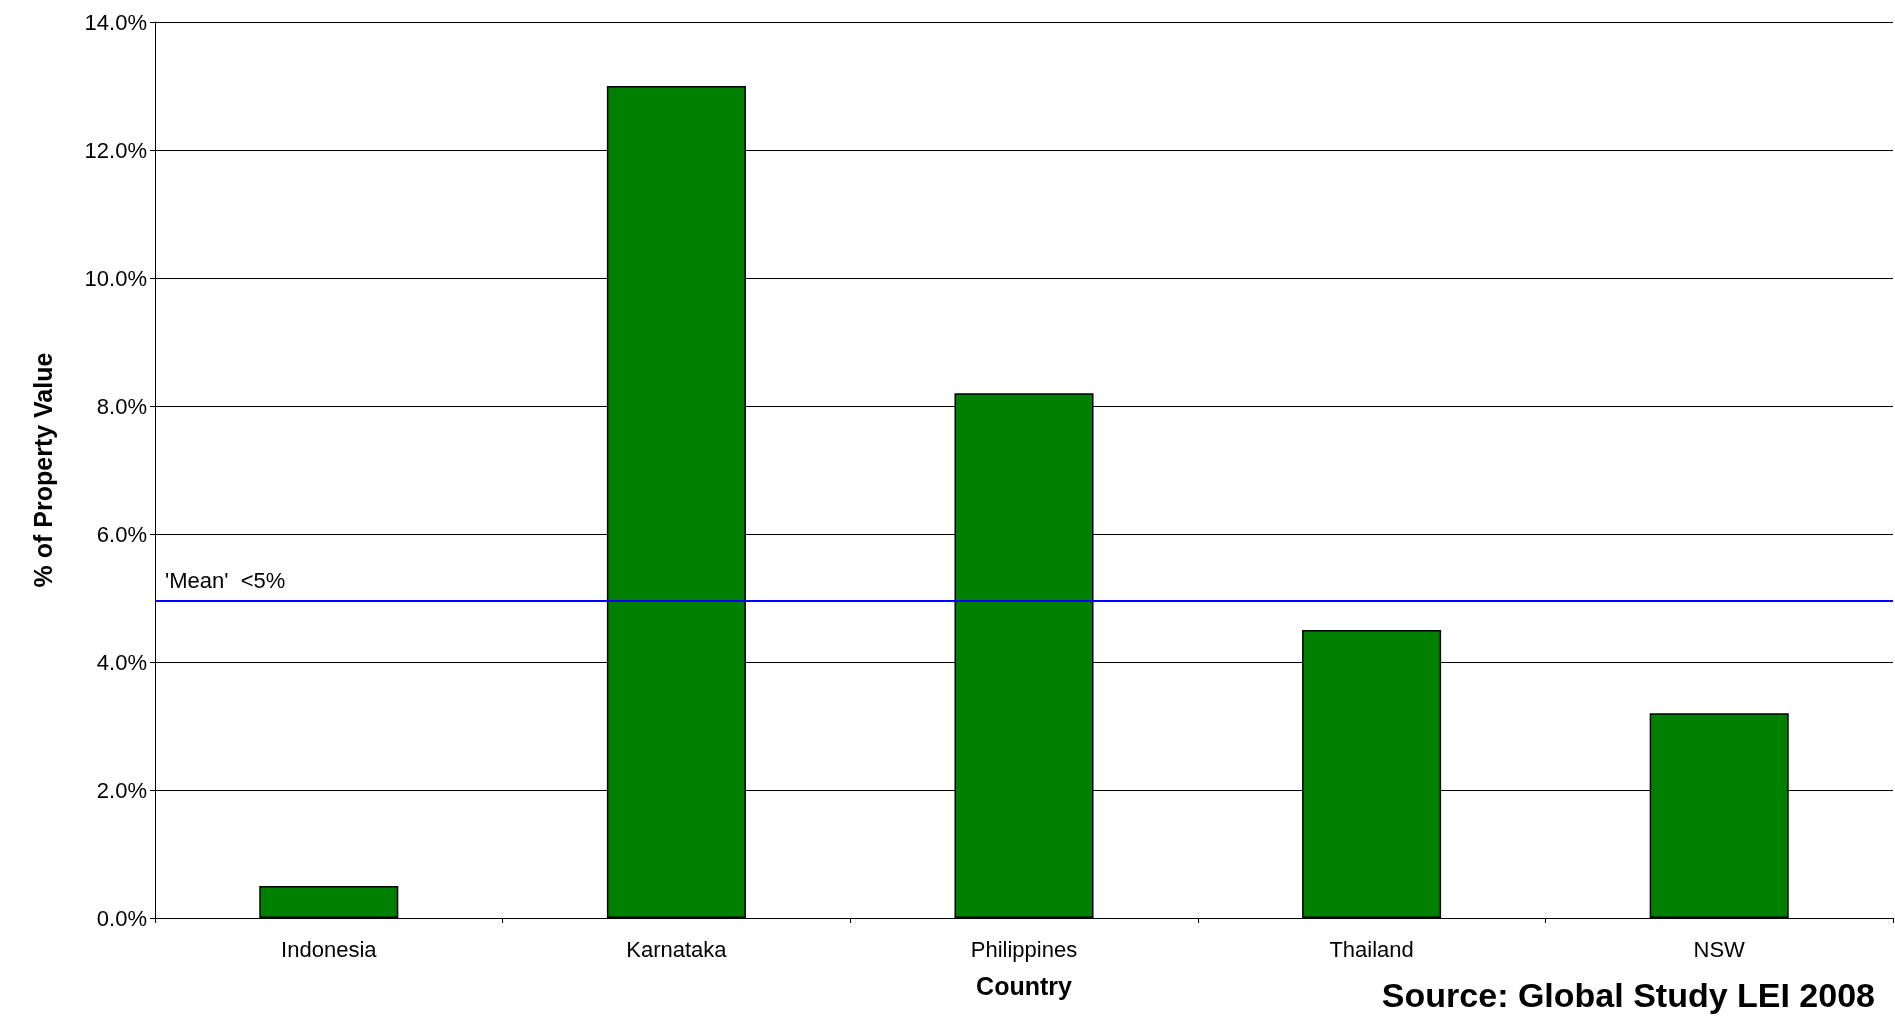 This screenshot has width=1895, height=1017. What do you see at coordinates (1719, 949) in the screenshot?
I see `x-tick-label: NSW` at bounding box center [1719, 949].